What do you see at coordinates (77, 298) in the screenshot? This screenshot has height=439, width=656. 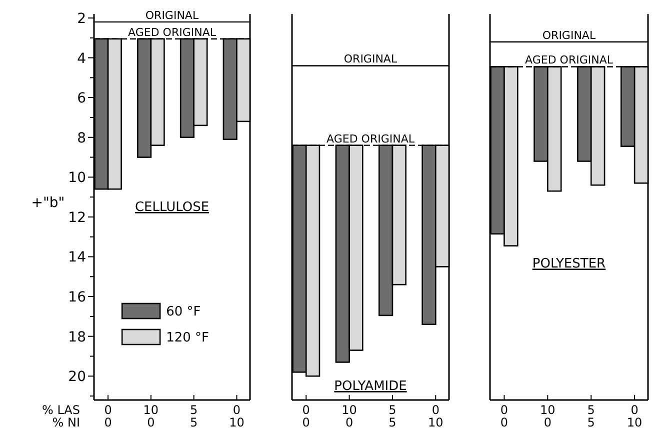 I see `y-tick-label: 16` at bounding box center [77, 298].